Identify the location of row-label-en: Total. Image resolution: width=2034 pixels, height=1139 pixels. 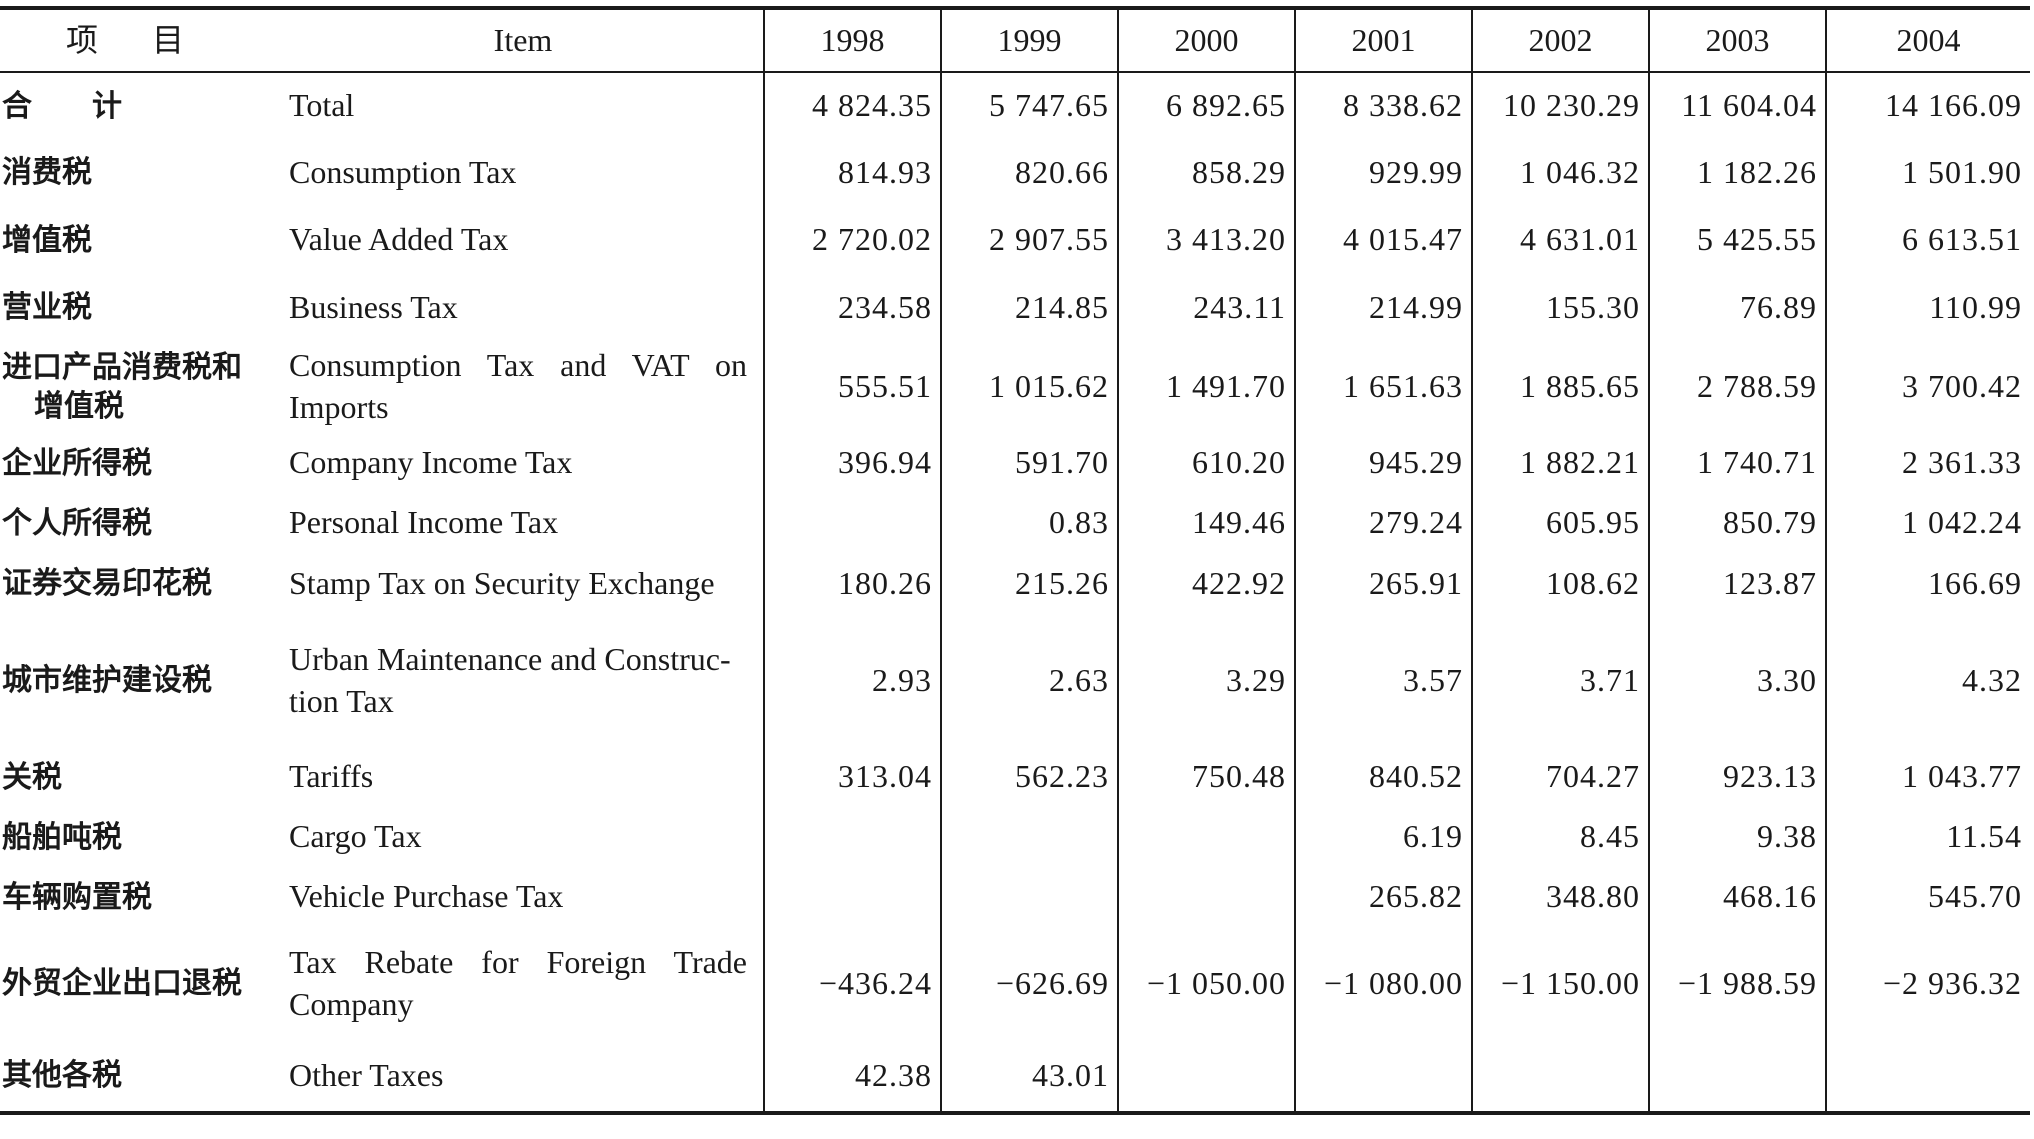
(322, 105).